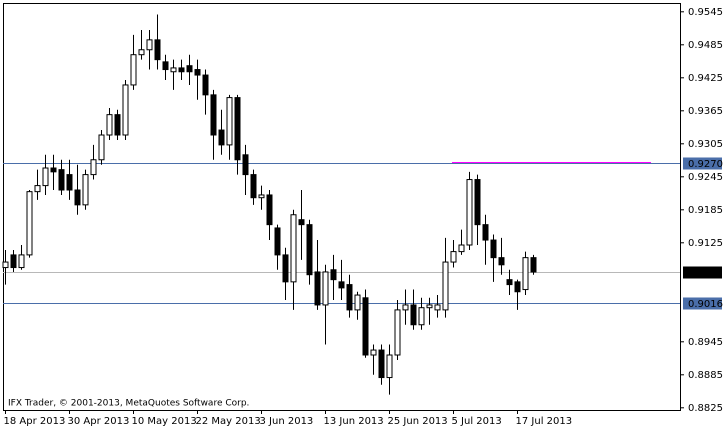 This screenshot has width=724, height=429. What do you see at coordinates (705, 210) in the screenshot?
I see `y-tick-label: 0.9185` at bounding box center [705, 210].